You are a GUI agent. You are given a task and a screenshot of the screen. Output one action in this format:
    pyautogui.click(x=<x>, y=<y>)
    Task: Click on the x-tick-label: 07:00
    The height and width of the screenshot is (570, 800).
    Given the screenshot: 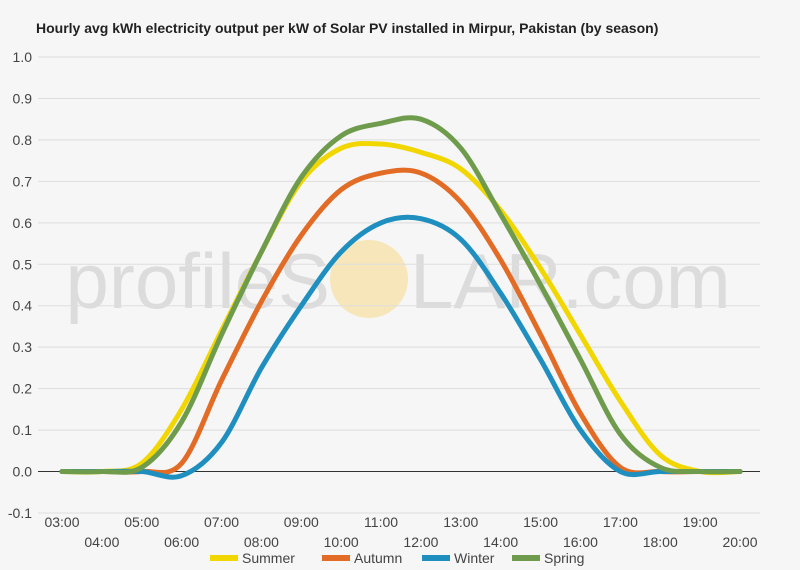 What is the action you would take?
    pyautogui.click(x=221, y=522)
    